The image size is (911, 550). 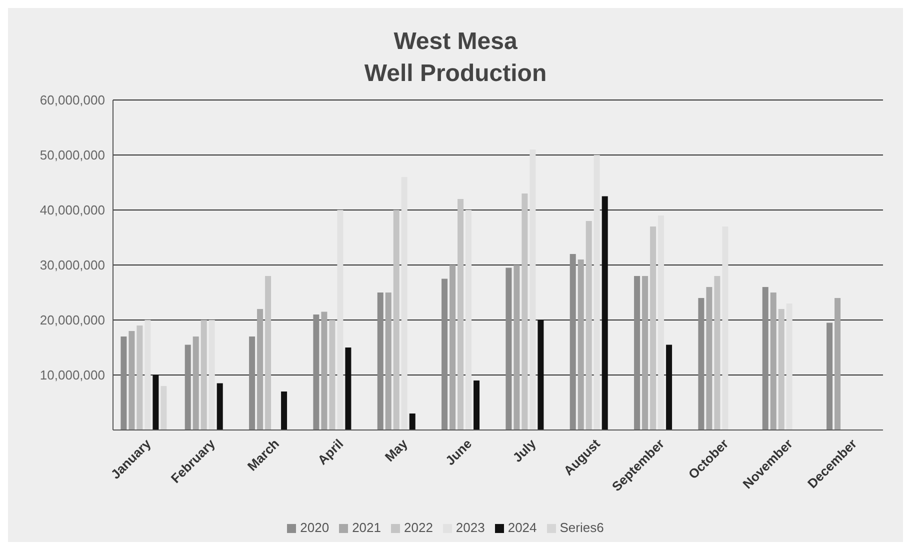 What do you see at coordinates (582, 527) in the screenshot?
I see `legend-label: Series6` at bounding box center [582, 527].